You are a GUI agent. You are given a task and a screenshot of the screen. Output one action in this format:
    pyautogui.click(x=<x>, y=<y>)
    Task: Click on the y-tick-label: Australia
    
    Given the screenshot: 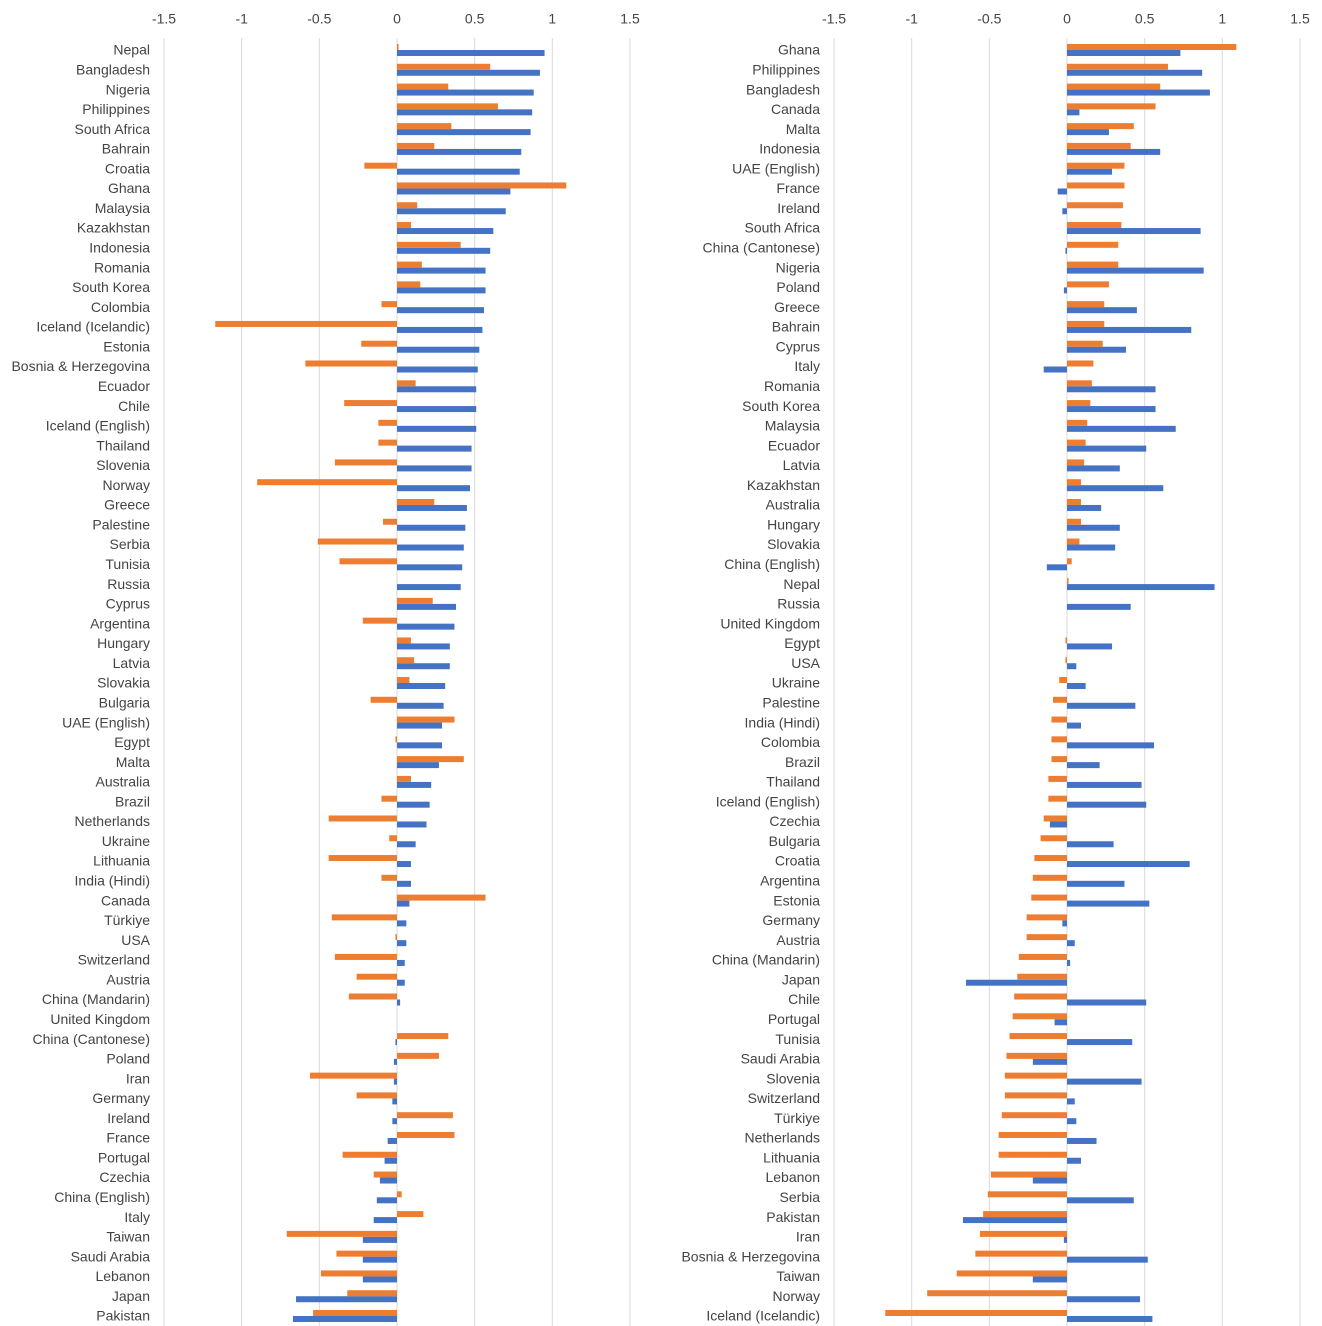 What is the action you would take?
    pyautogui.click(x=793, y=505)
    